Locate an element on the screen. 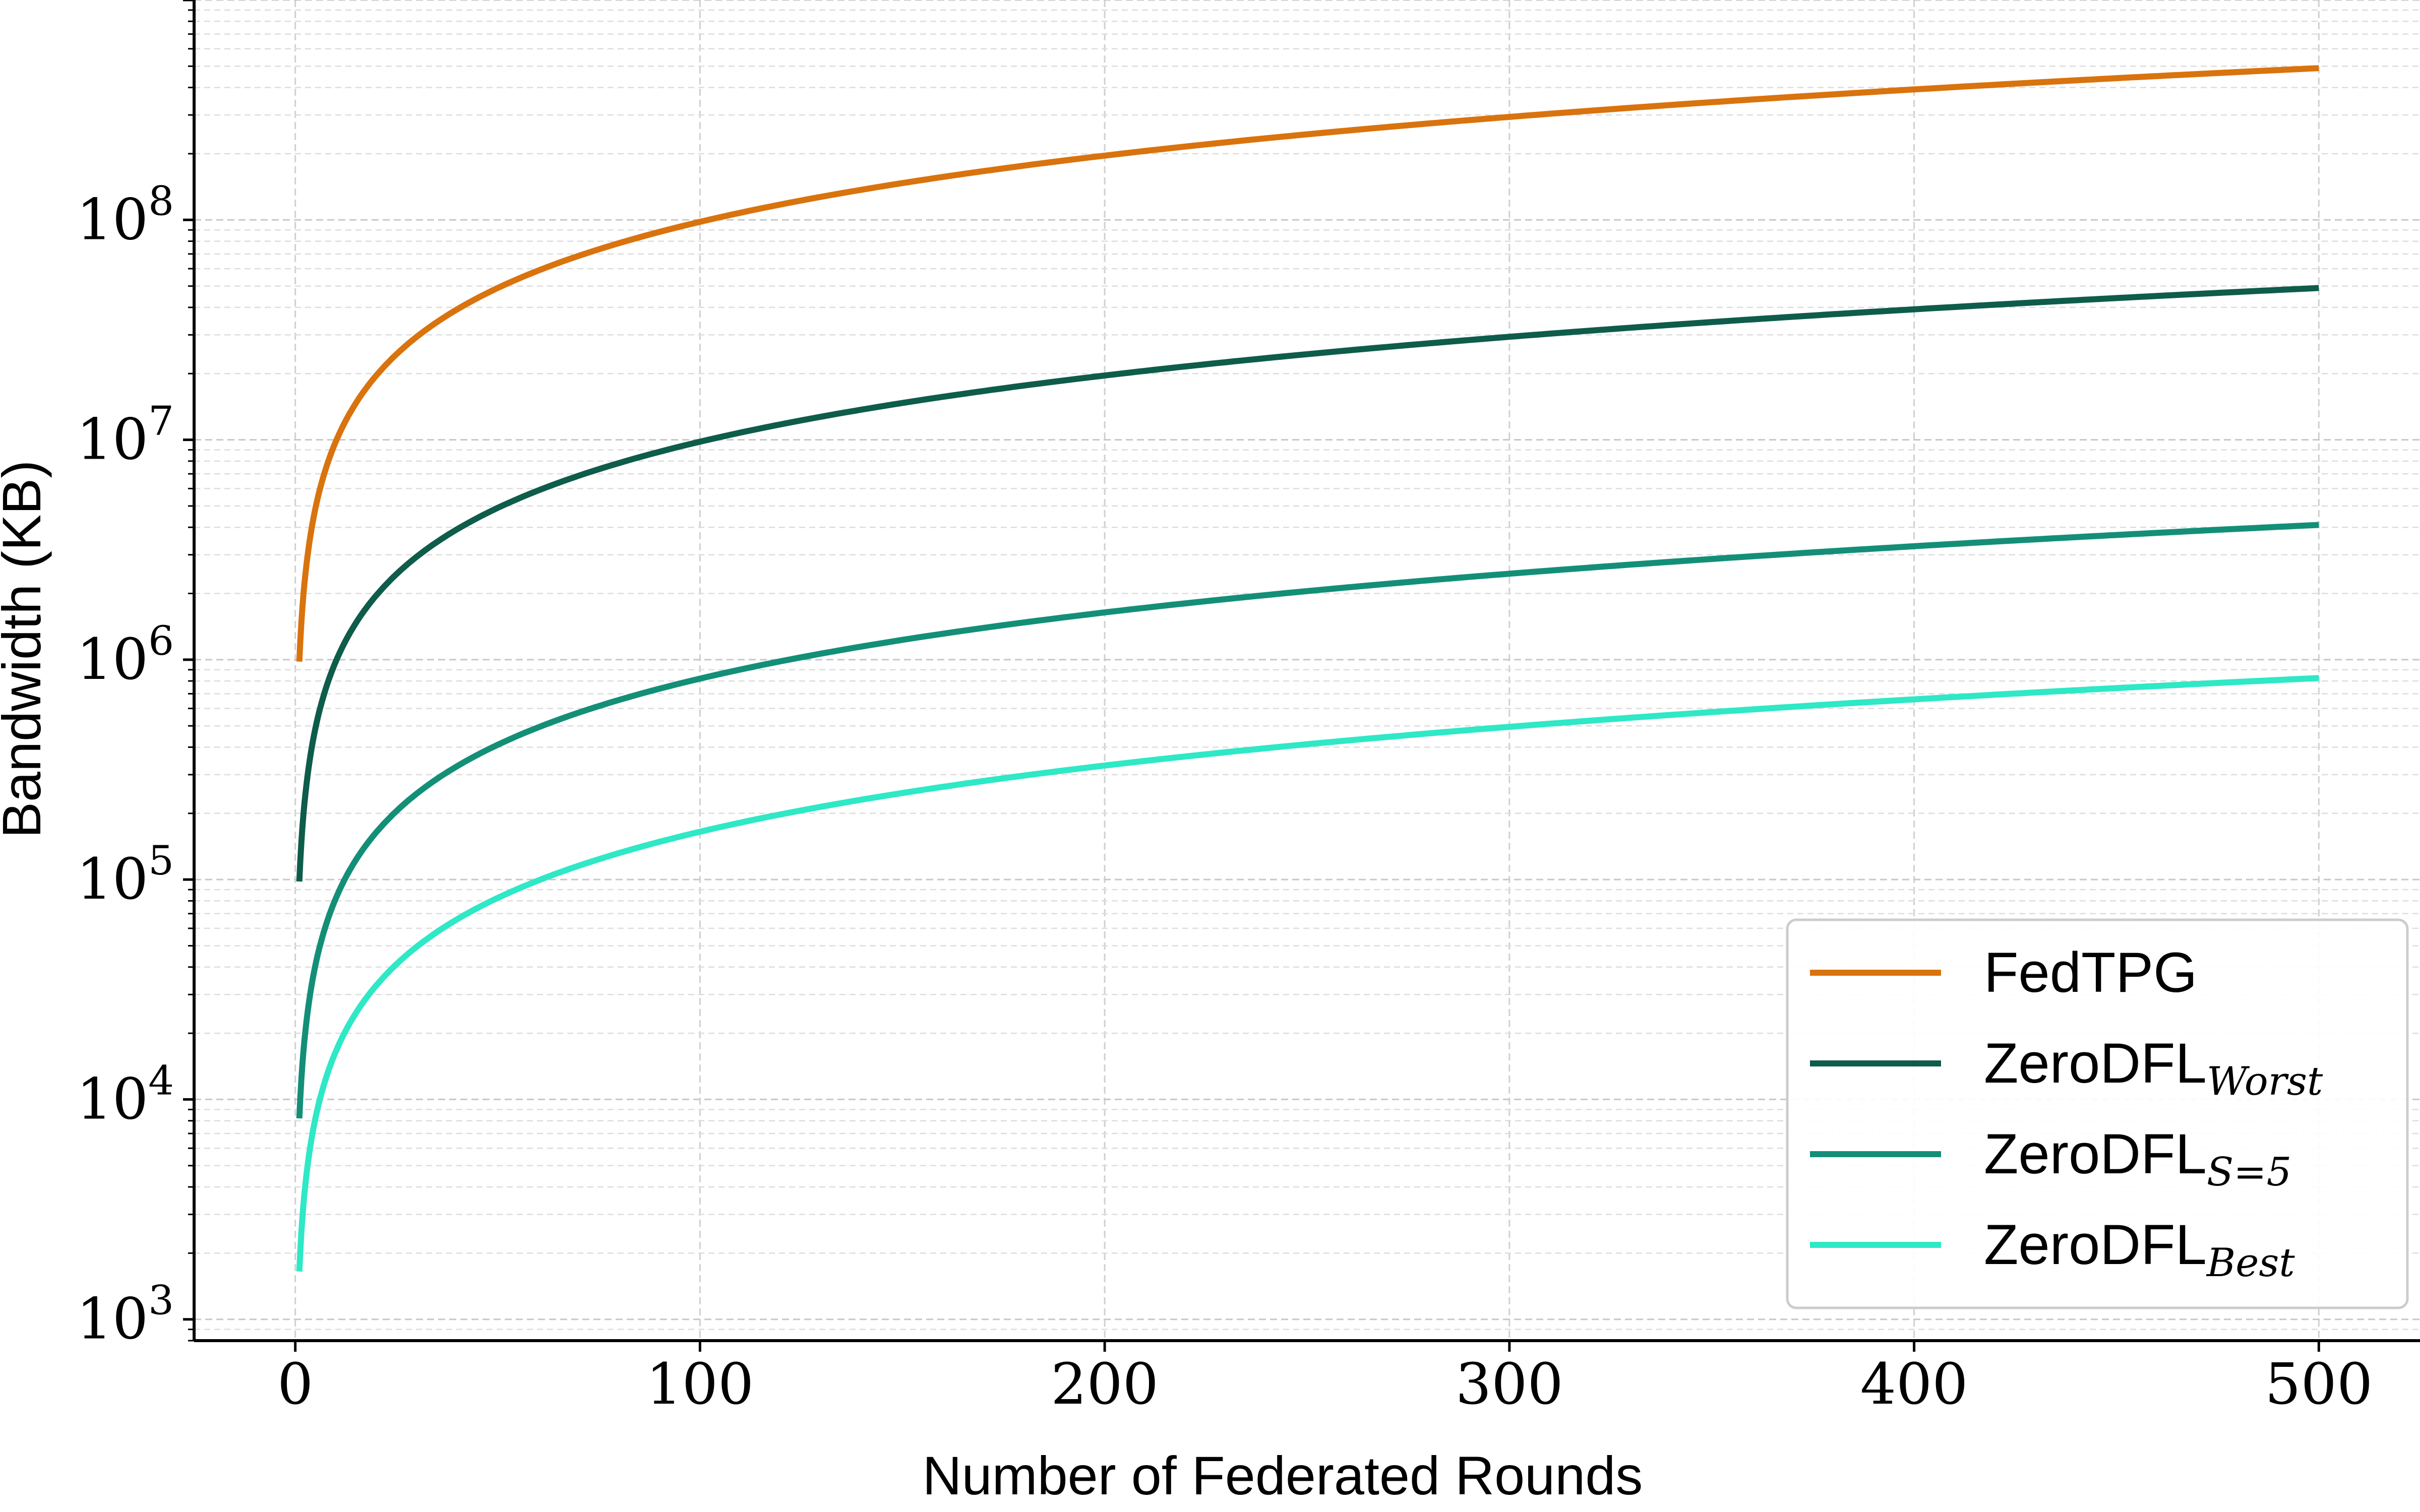 This screenshot has height=1512, width=2420. x-tick-label: 0 is located at coordinates (295, 1384).